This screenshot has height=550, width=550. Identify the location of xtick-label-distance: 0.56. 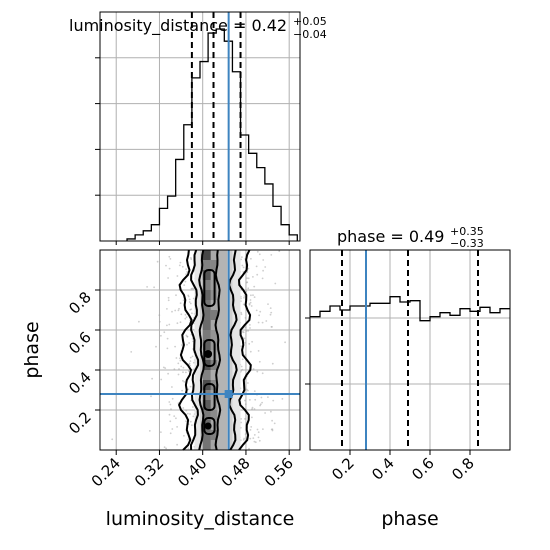
(279, 472).